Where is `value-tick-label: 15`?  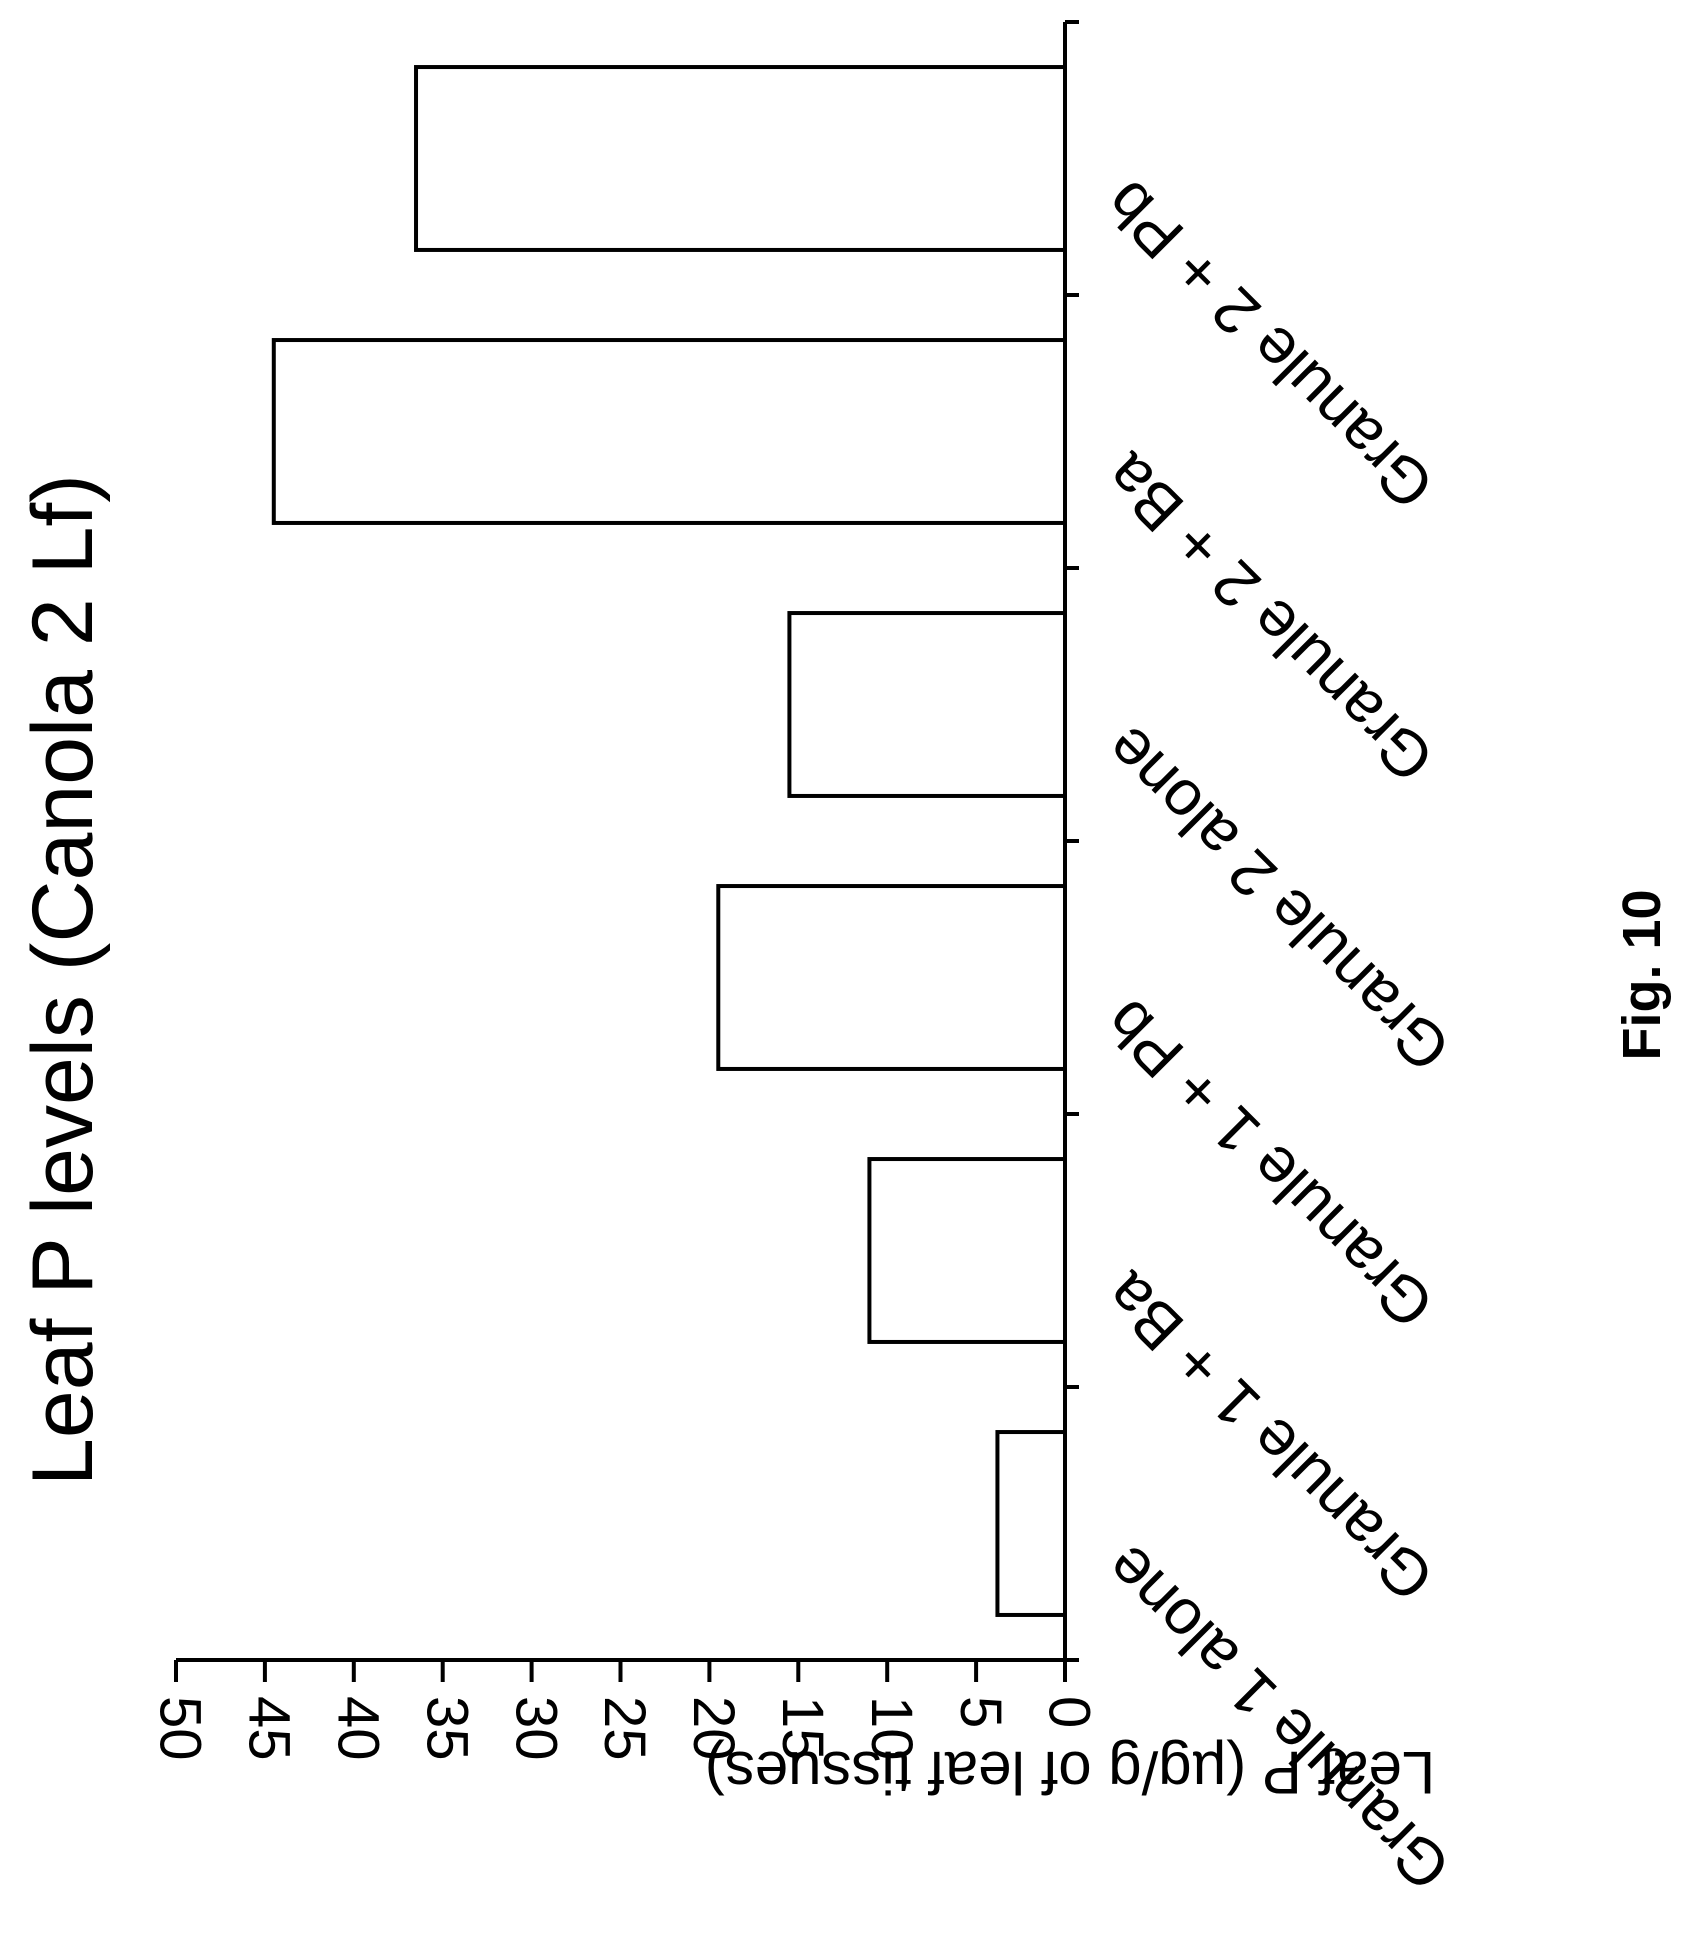 value-tick-label: 15 is located at coordinates (802, 1728).